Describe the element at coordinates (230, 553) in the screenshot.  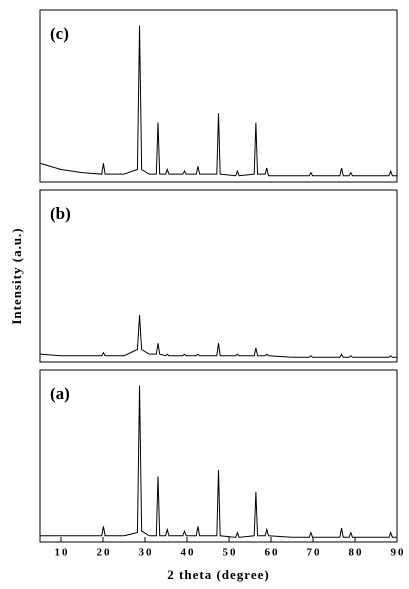
I see `x-tick-label: 50` at that location.